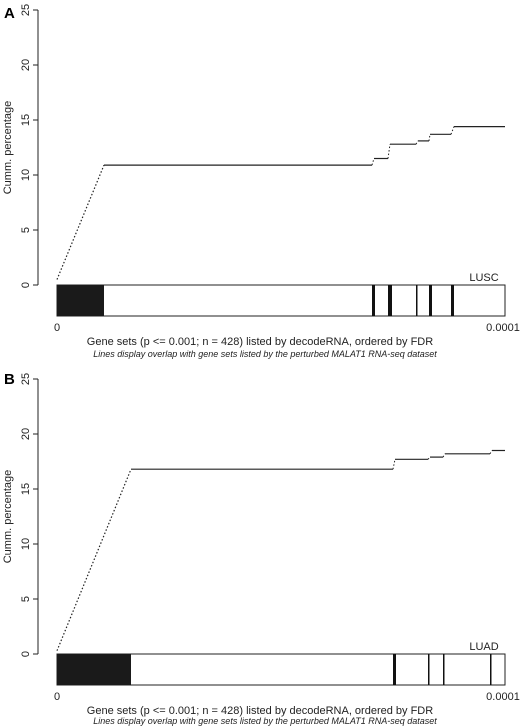 The image size is (520, 726). I want to click on dataset-tag: LUSC, so click(483, 278).